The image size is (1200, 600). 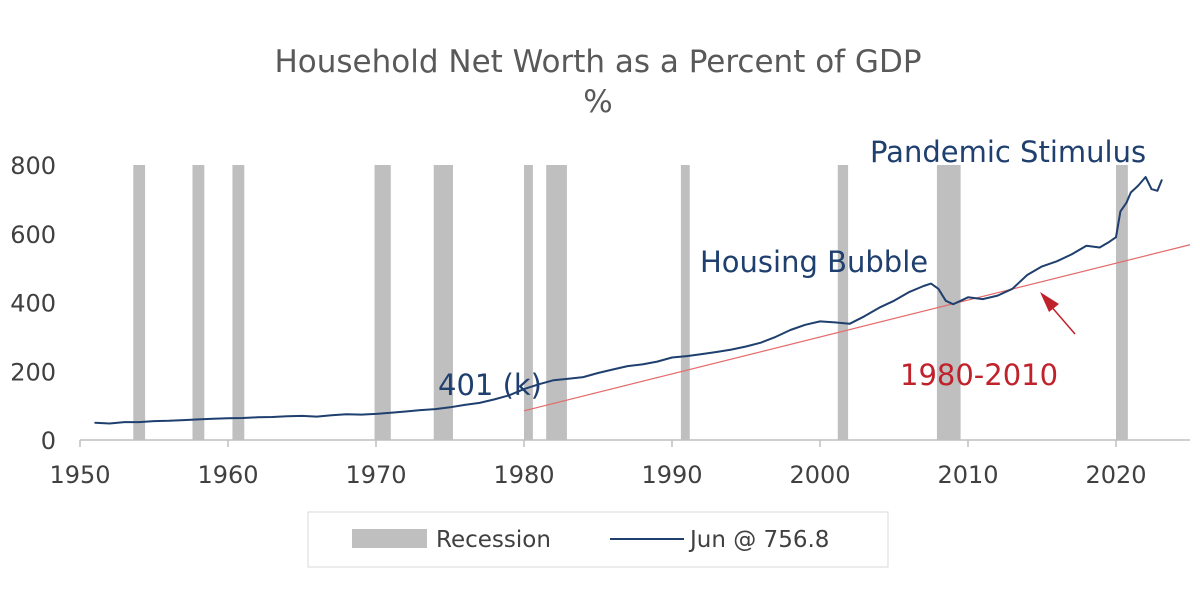 What do you see at coordinates (375, 475) in the screenshot?
I see `x-tick-label-1970: 1970` at bounding box center [375, 475].